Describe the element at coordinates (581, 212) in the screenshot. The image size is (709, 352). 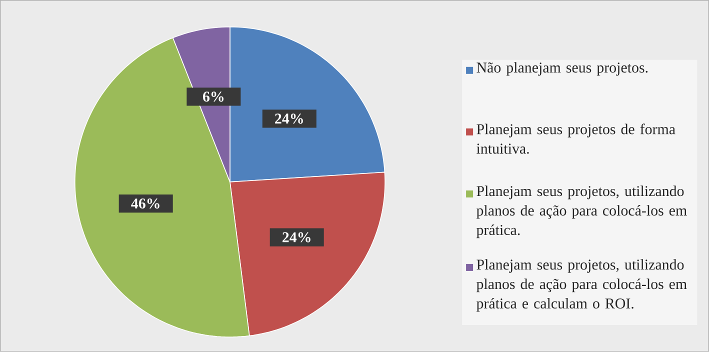
I see `legend-label: Planejam seus projetos, utilizando planos de ação para colocá-los em prática.` at that location.